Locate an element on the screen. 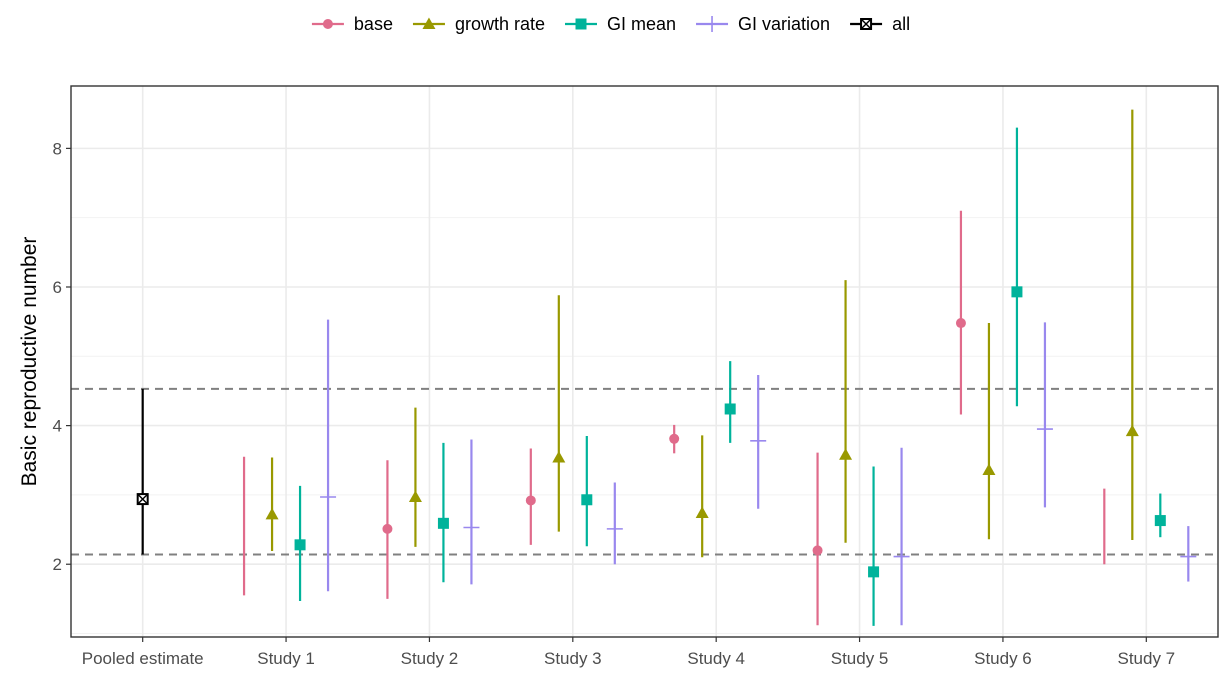 Image resolution: width=1220 pixels, height=673 pixels. series-all is located at coordinates (142, 471).